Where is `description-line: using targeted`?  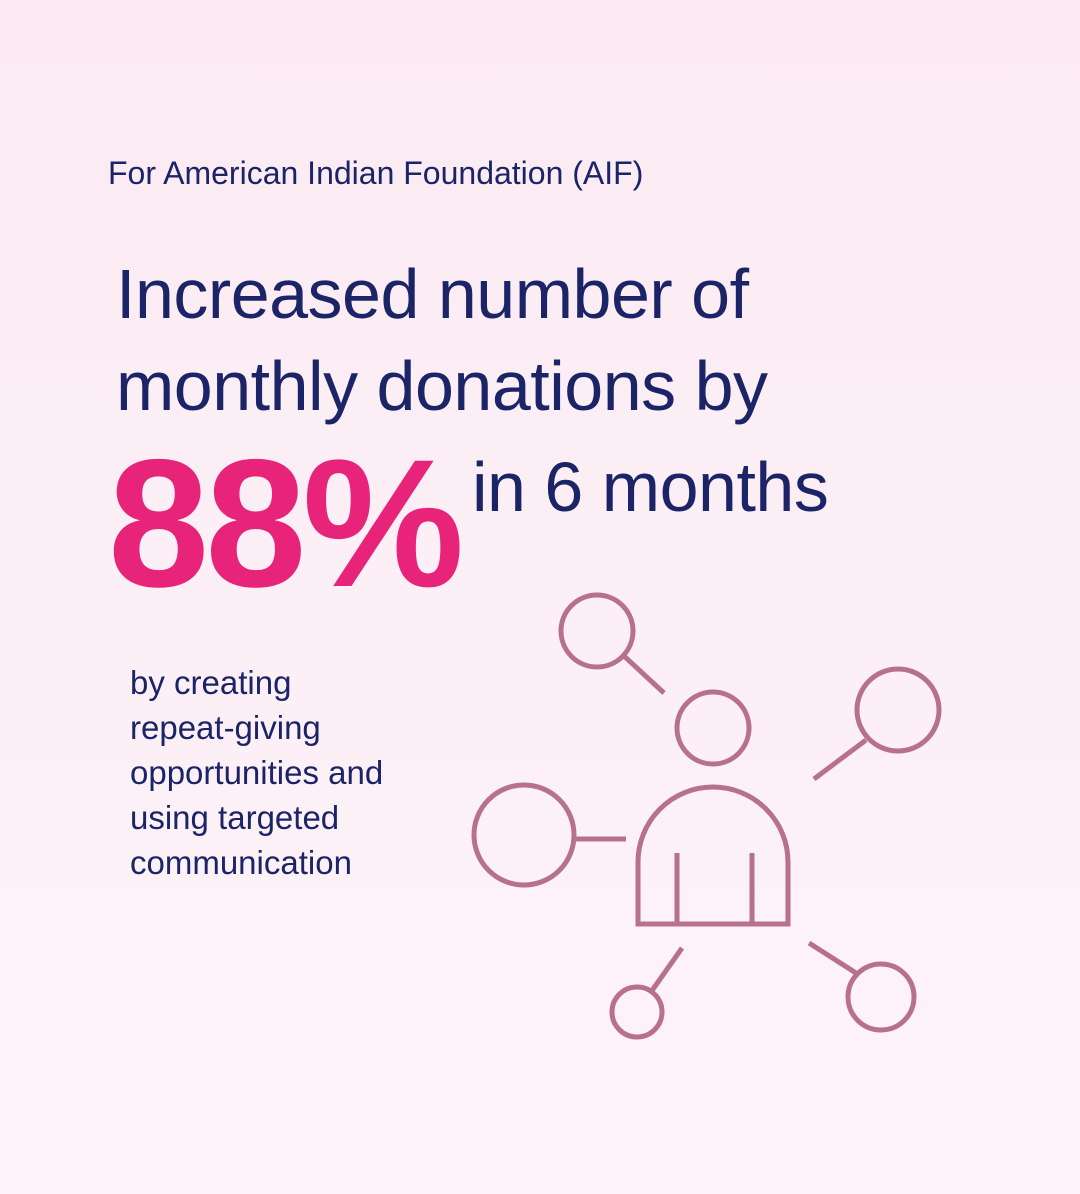 description-line: using targeted is located at coordinates (235, 817).